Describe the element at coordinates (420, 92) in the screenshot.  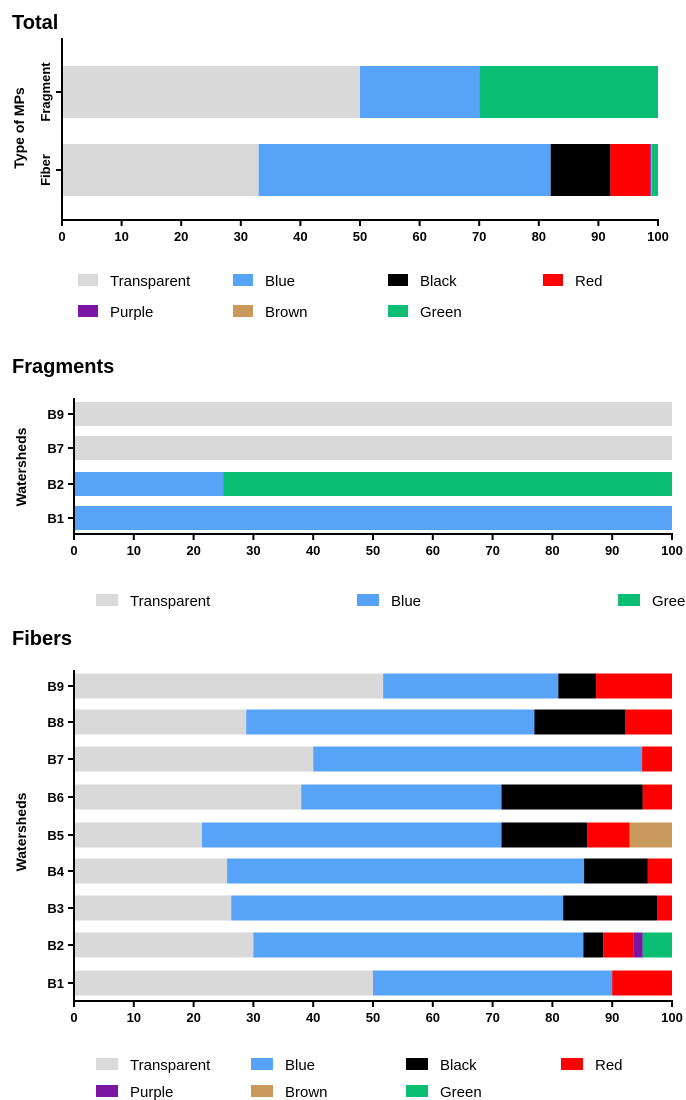
I see `bar-fragment-blue` at that location.